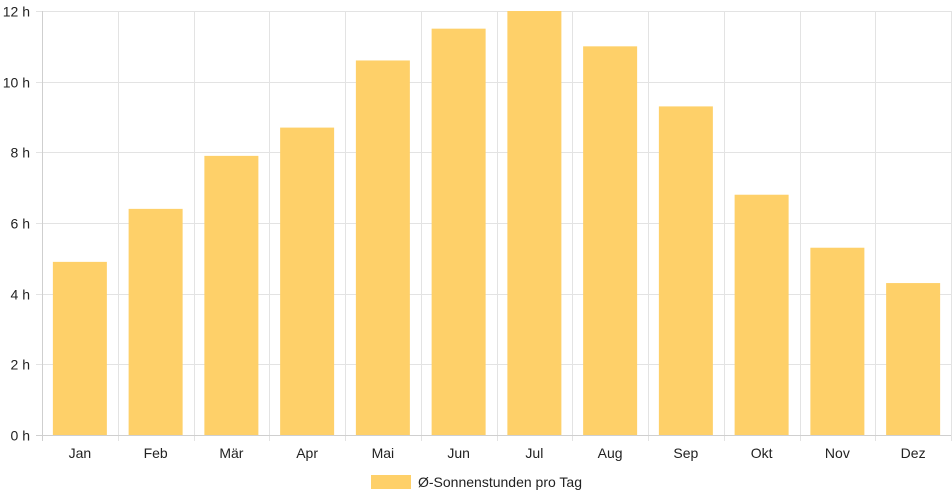  Describe the element at coordinates (497, 453) in the screenshot. I see `x-axis-ticks: Jan Feb Mär Apr Mai Jun Jul Aug Sep Okt Nov Dez` at that location.